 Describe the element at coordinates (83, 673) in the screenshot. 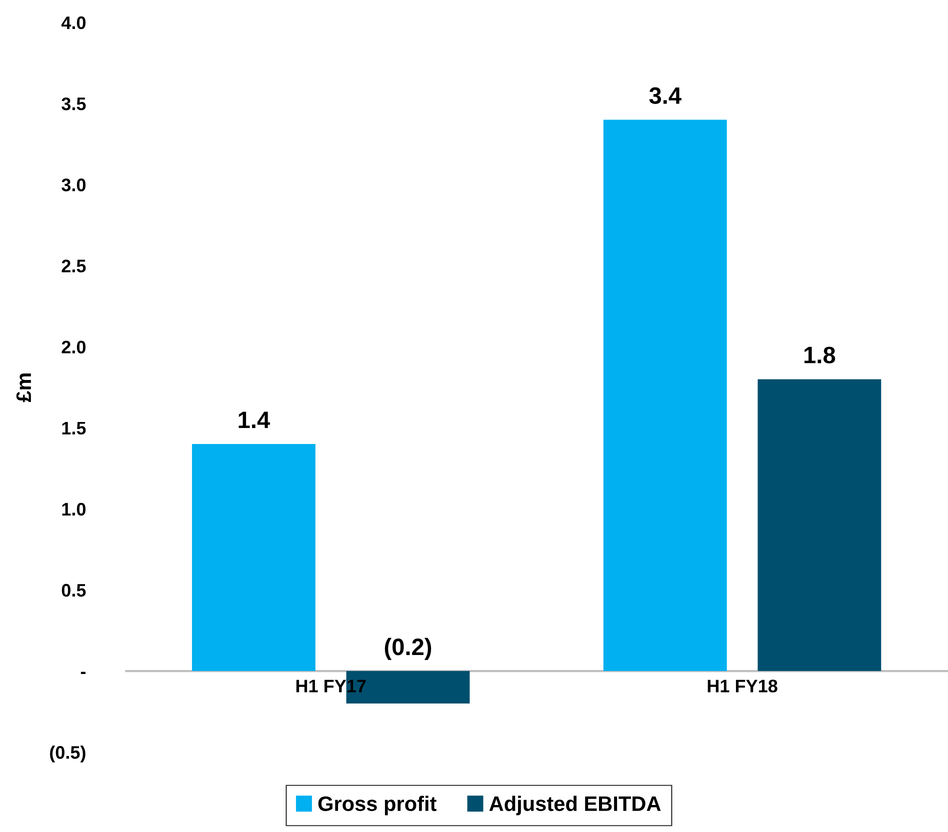

I see `y-tick-label: -` at that location.